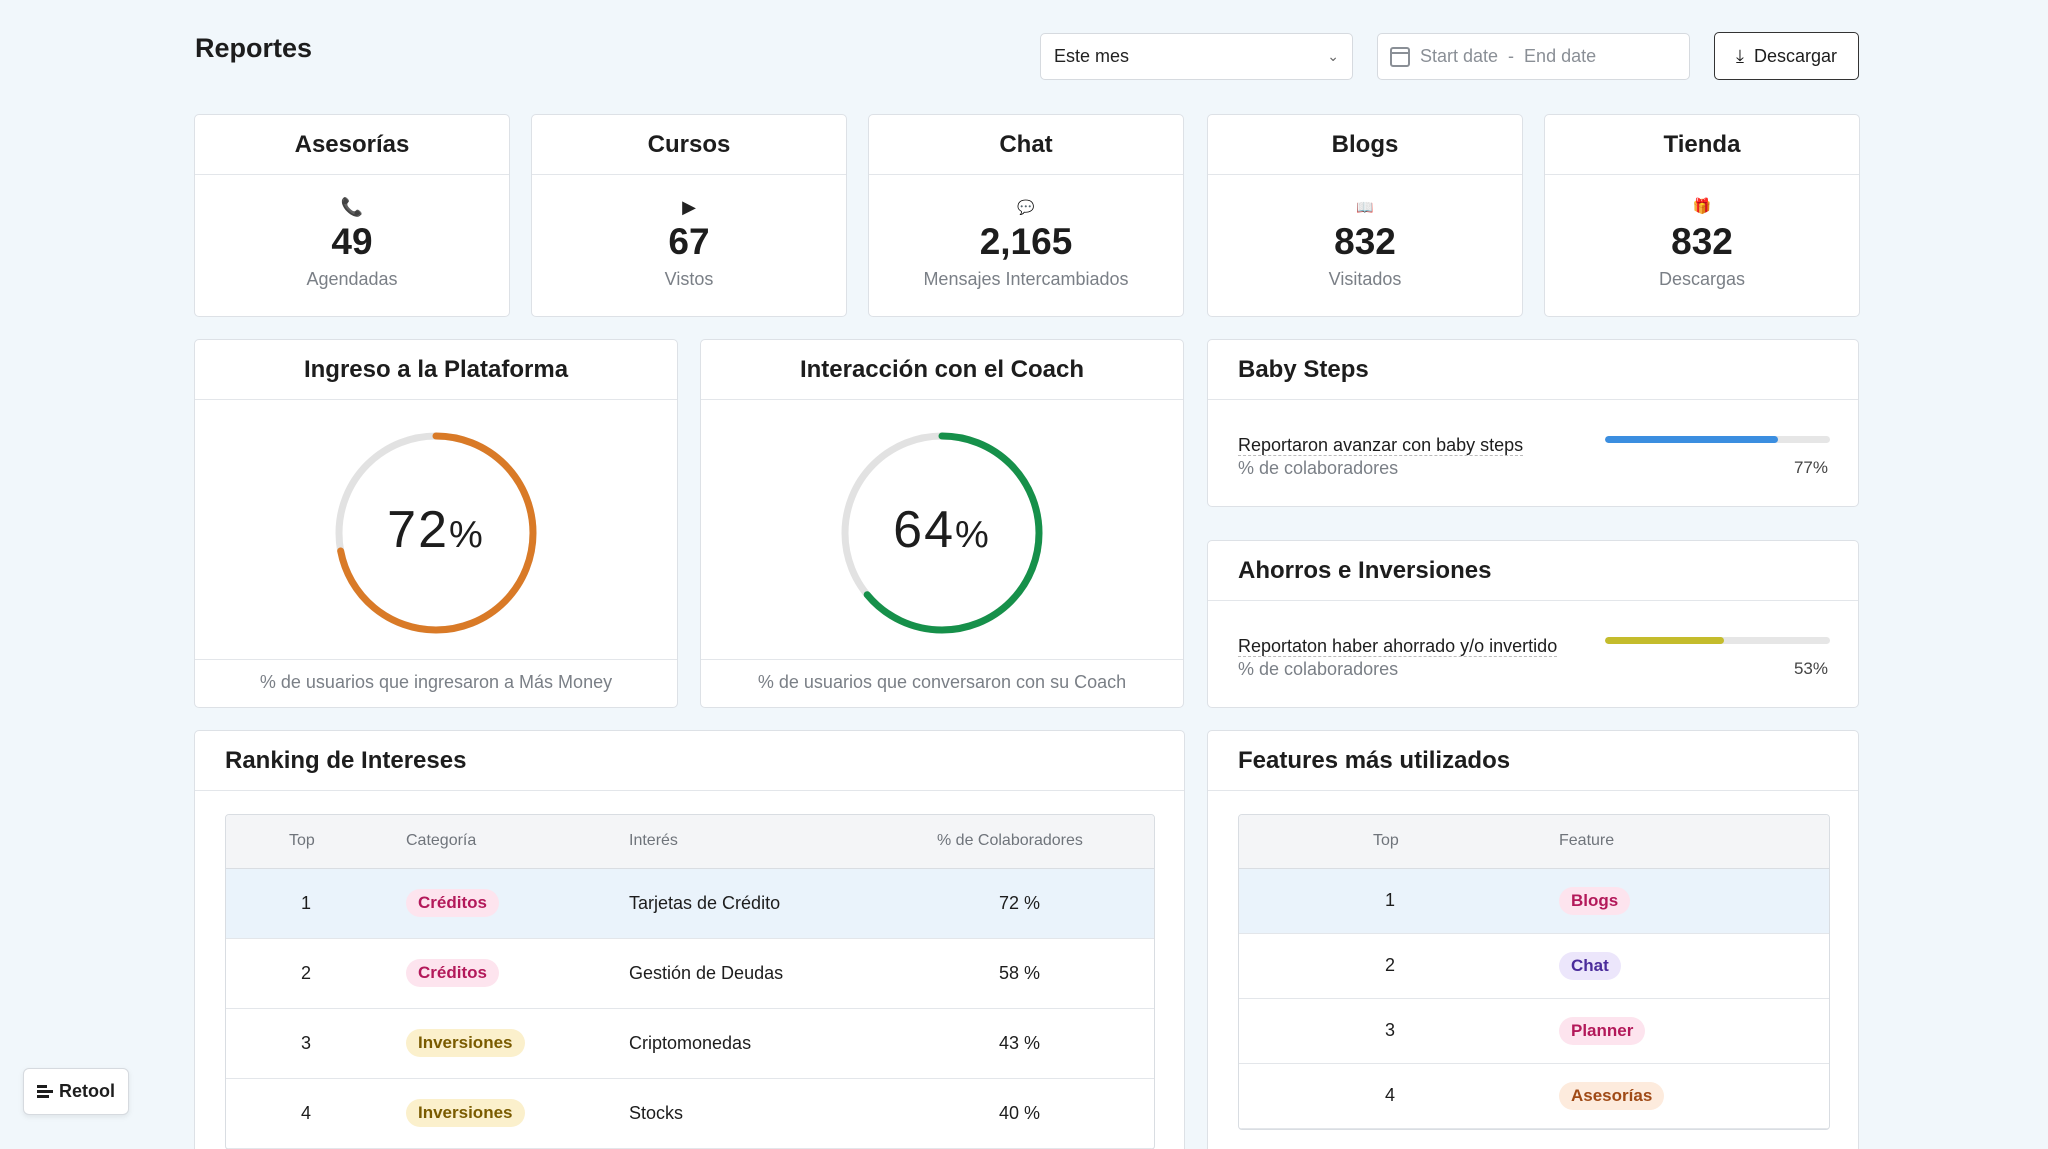 This screenshot has width=2048, height=1149. I want to click on cell-pct: 72 %, so click(1045, 903).